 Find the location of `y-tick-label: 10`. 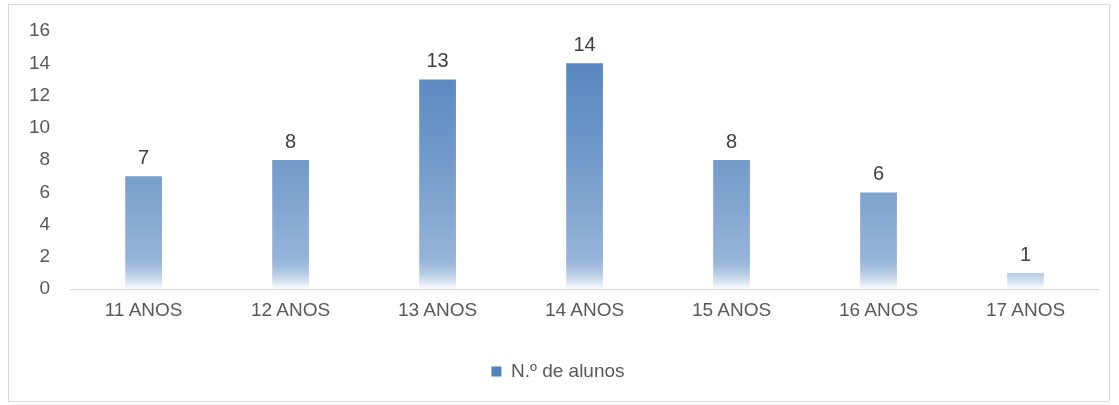

y-tick-label: 10 is located at coordinates (39, 127).